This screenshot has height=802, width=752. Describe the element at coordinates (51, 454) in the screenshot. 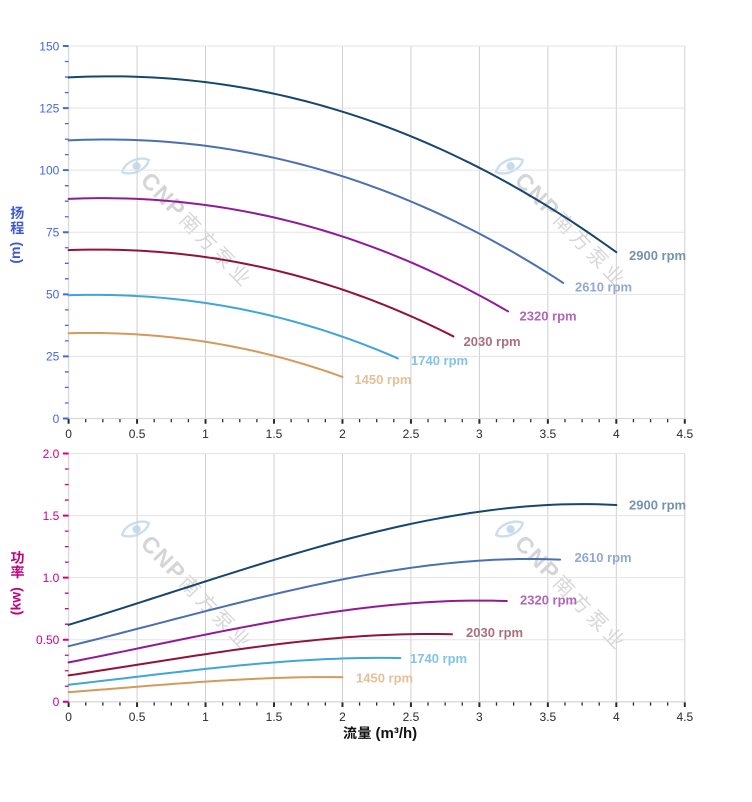

I see `svg-text: 2.0` at that location.